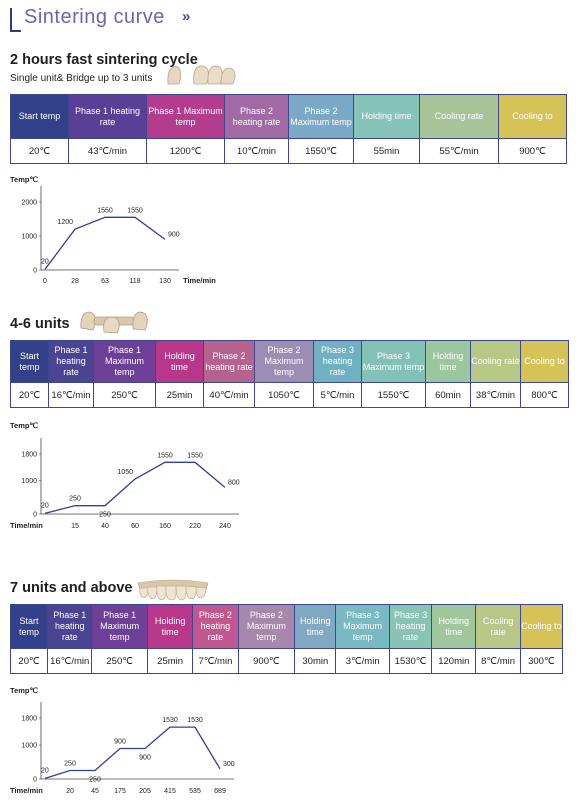  Describe the element at coordinates (29, 203) in the screenshot. I see `y-tick-label: 2000` at that location.